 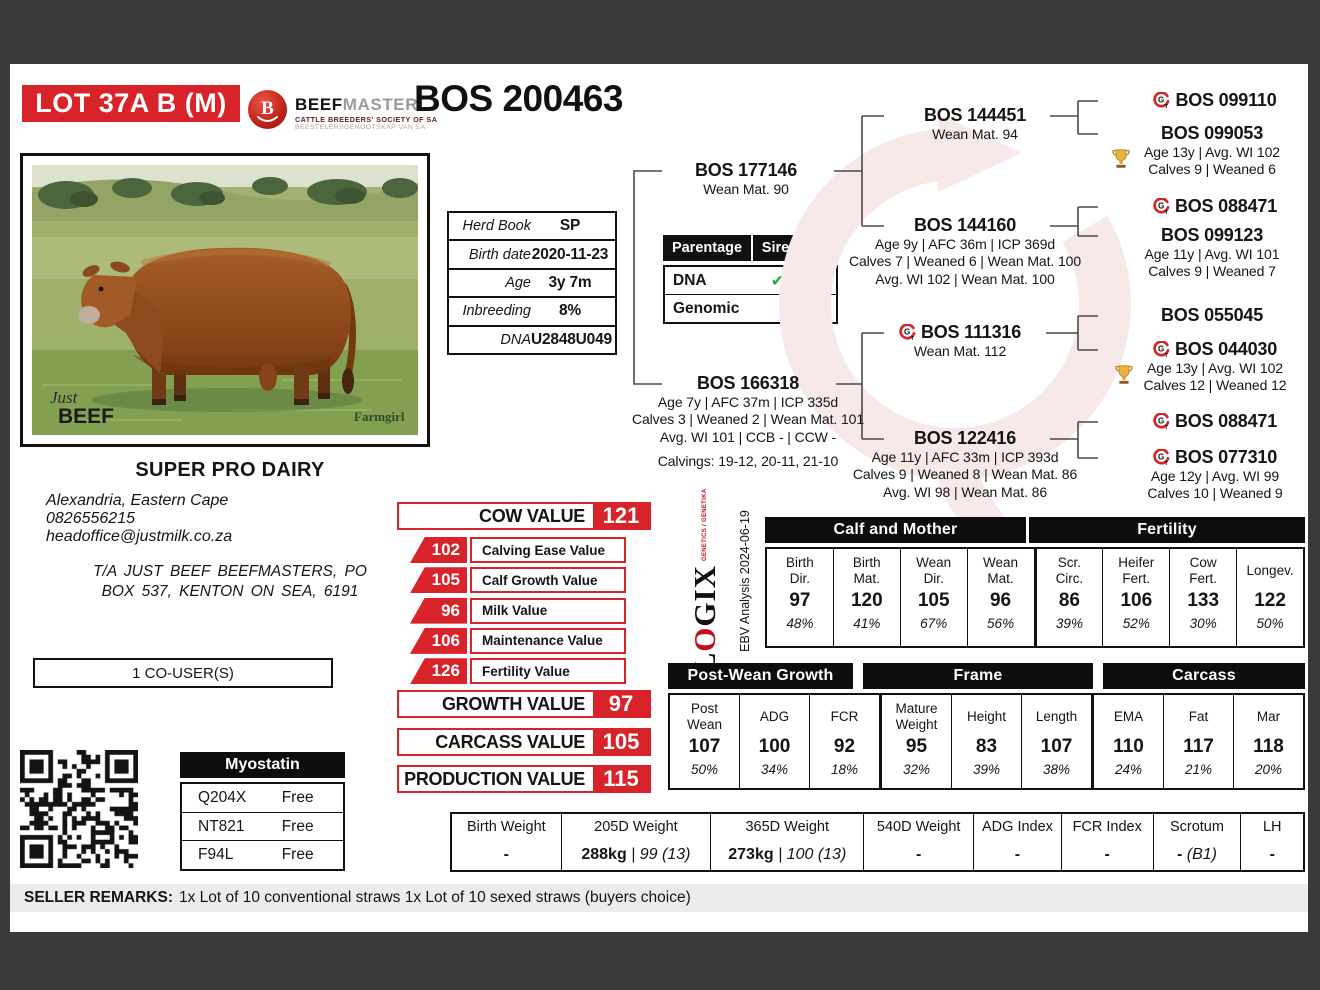 What do you see at coordinates (548, 550) in the screenshot?
I see `sub-value-label: Calving Ease Value` at bounding box center [548, 550].